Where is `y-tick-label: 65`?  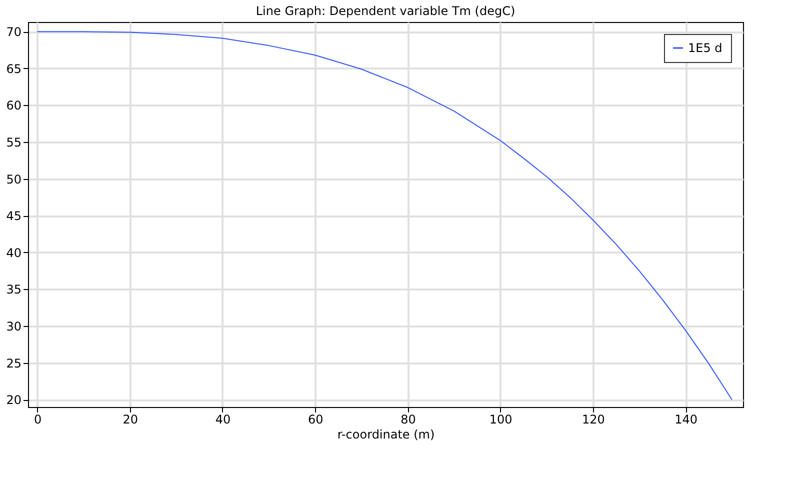
y-tick-label: 65 is located at coordinates (14, 69).